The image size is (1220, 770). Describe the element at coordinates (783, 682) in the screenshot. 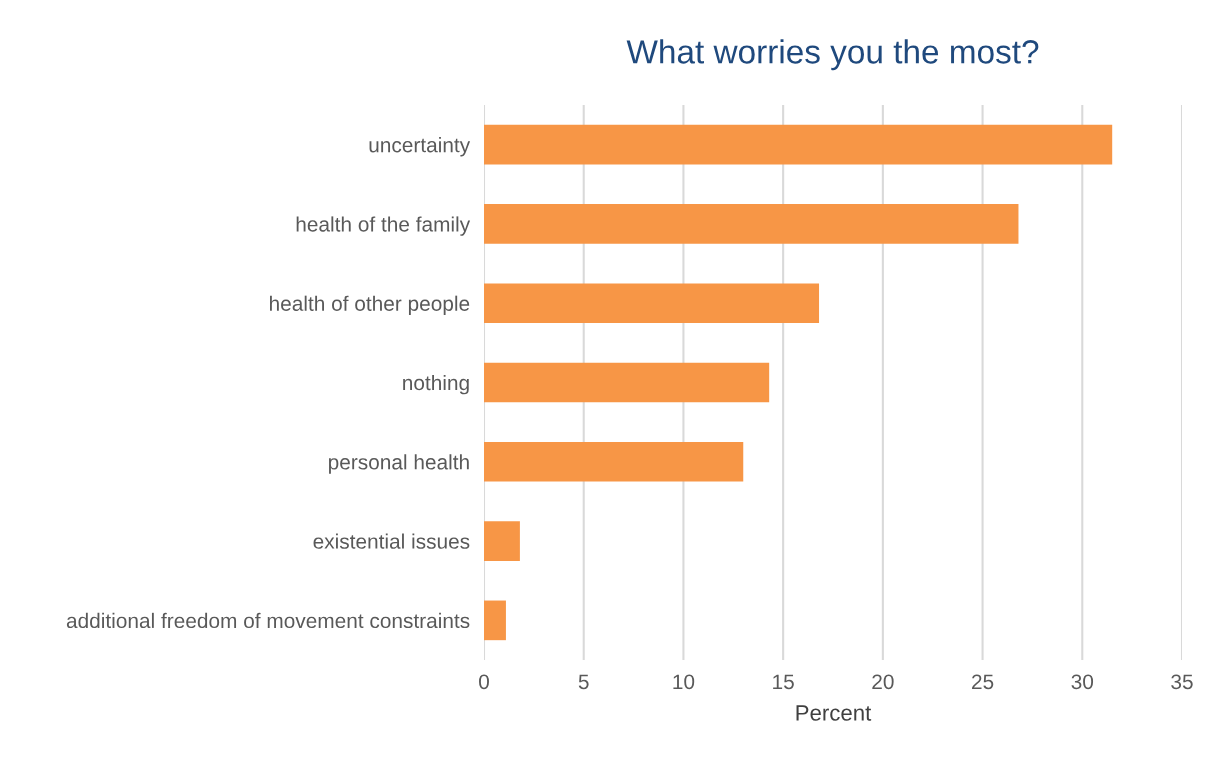

I see `x-tick-label: 15` at that location.